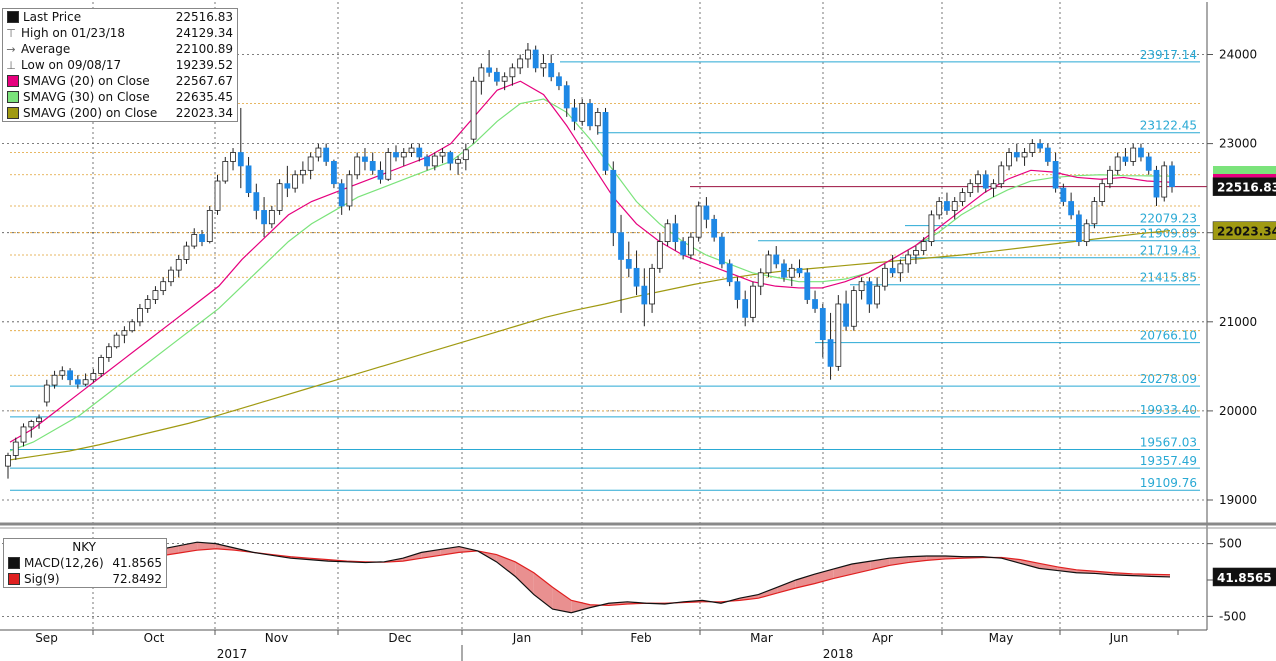 The image size is (1276, 661). I want to click on average-marker-icon: →, so click(11, 49).